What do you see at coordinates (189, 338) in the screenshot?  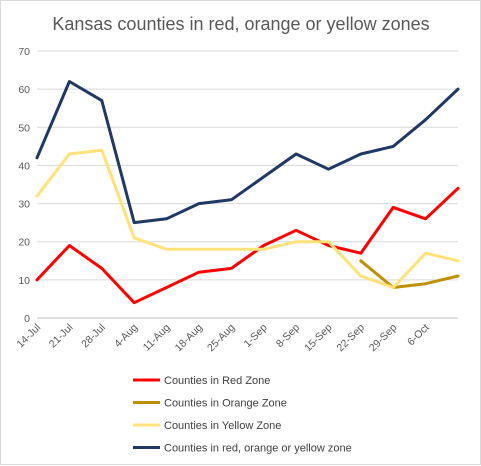 I see `x-tick-label: 18-Aug` at bounding box center [189, 338].